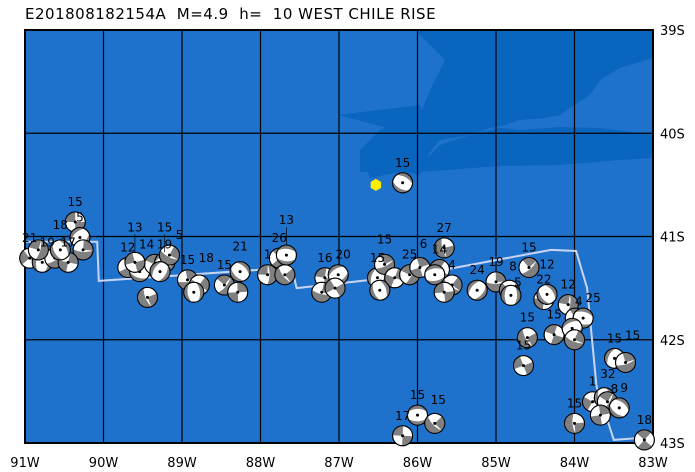 The height and width of the screenshot is (472, 695). I want to click on lon-tick-label: 84W, so click(575, 463).